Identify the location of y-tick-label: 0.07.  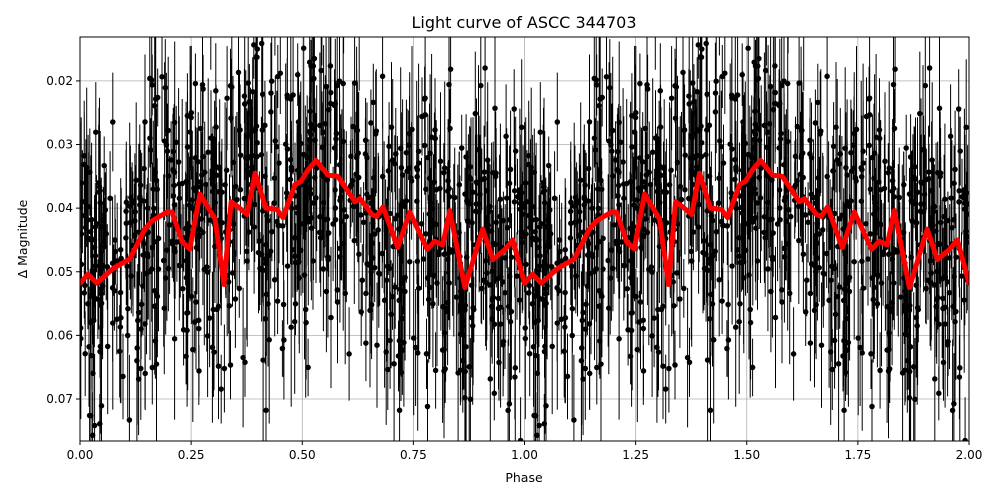
(59, 399).